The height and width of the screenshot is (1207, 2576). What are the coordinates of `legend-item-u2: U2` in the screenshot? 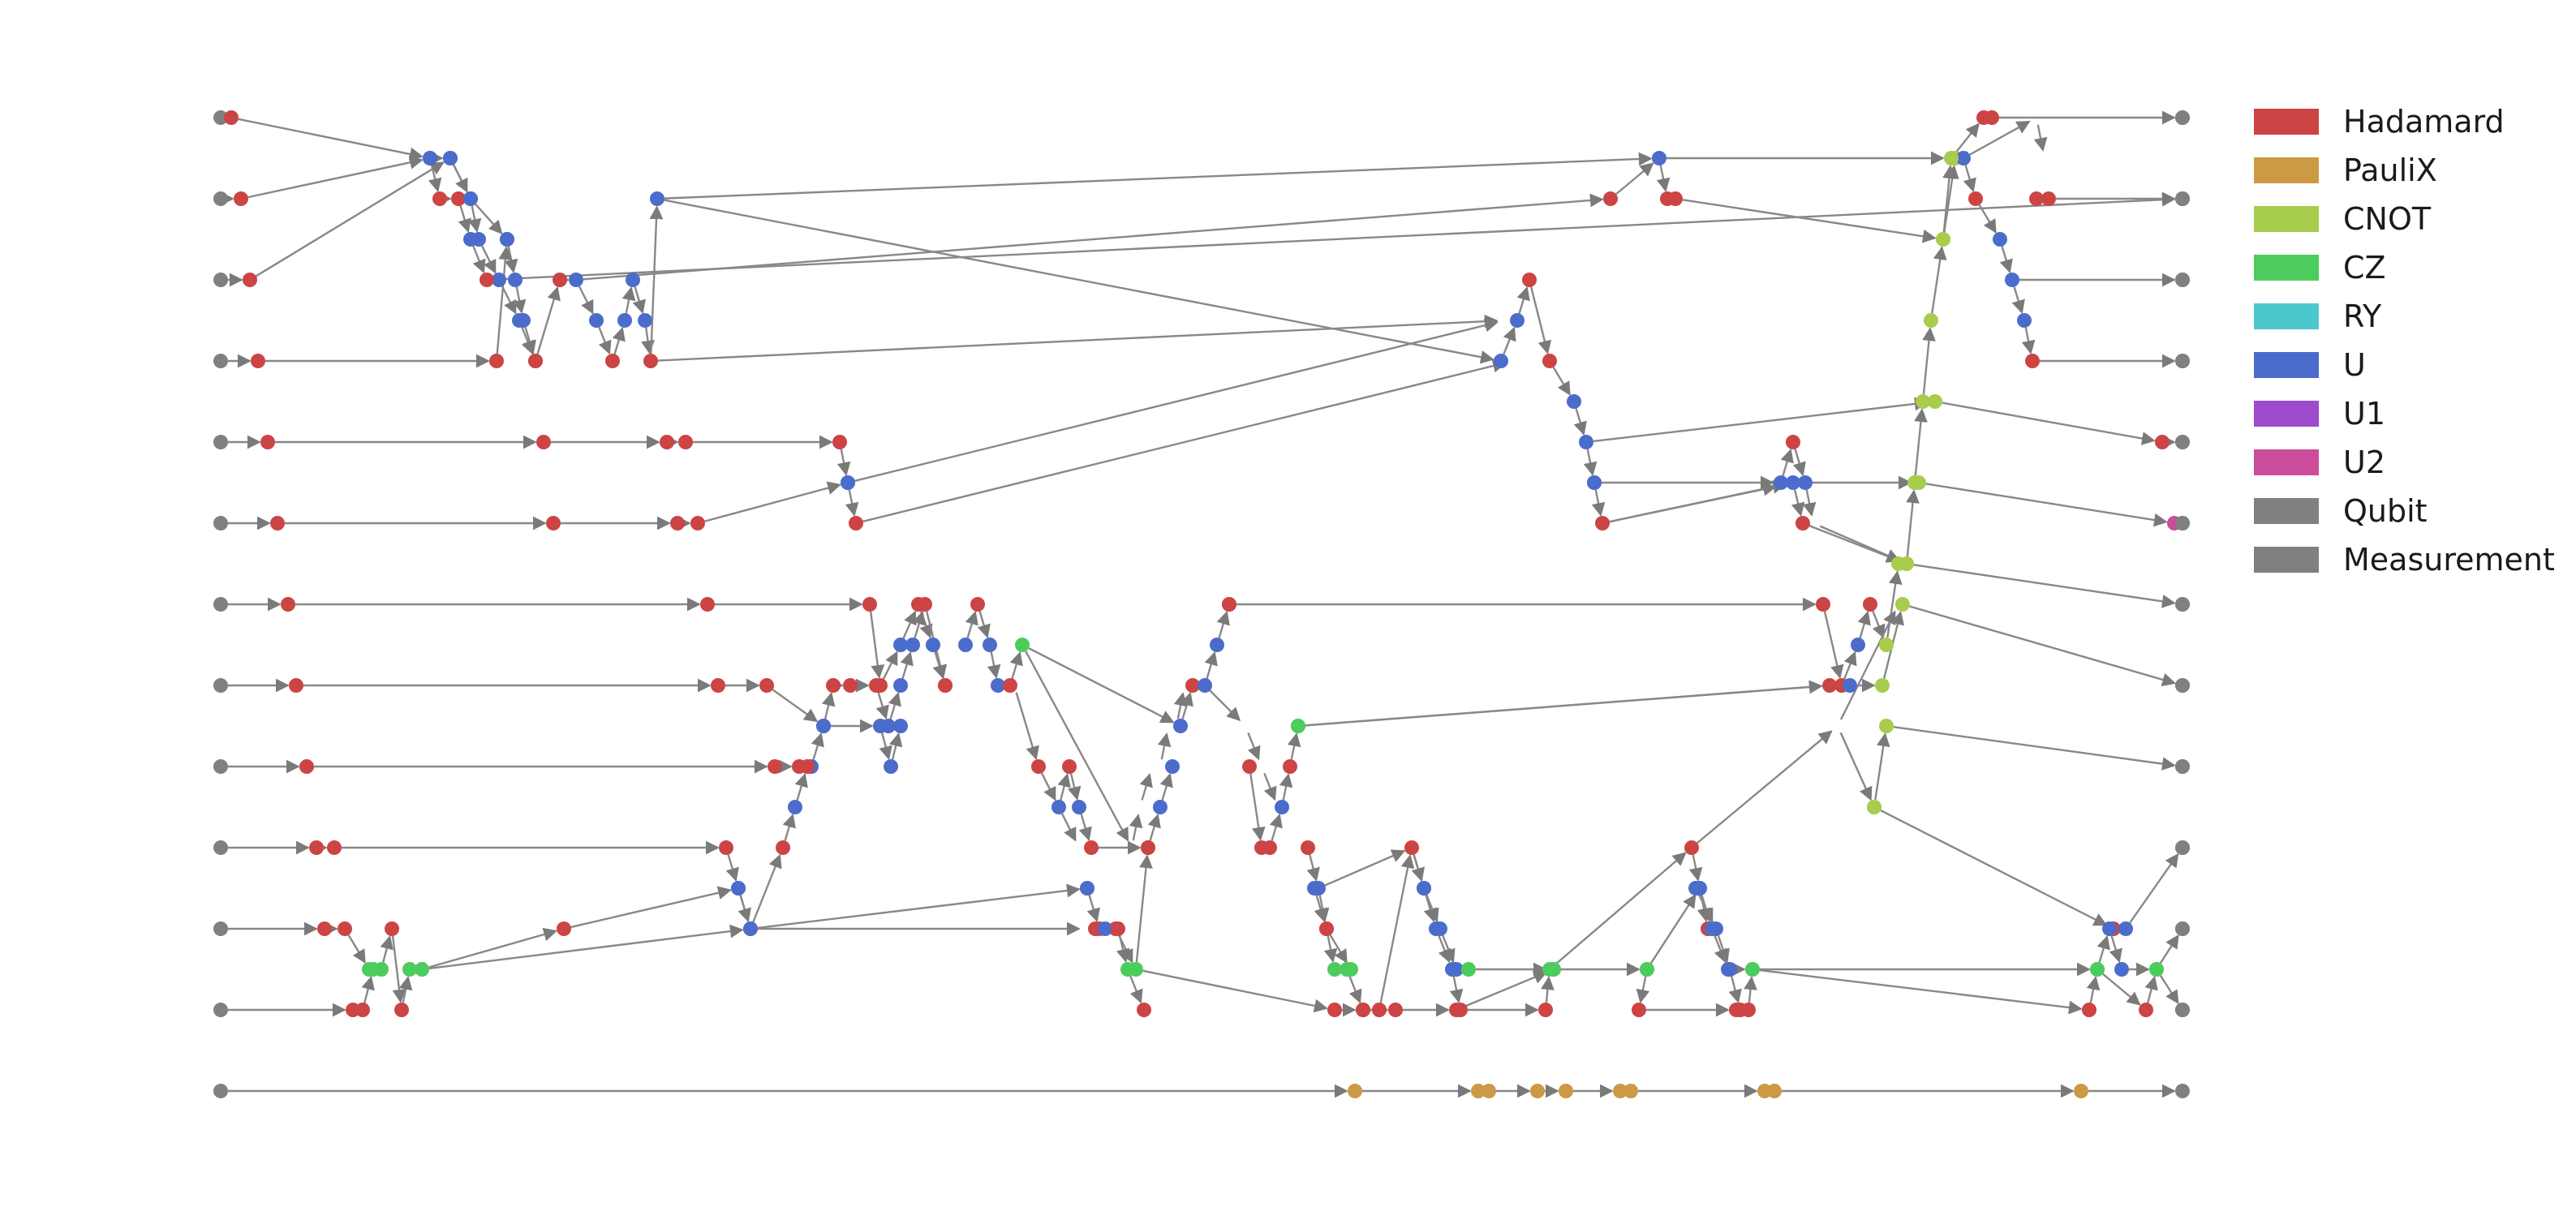 It's located at (2408, 462).